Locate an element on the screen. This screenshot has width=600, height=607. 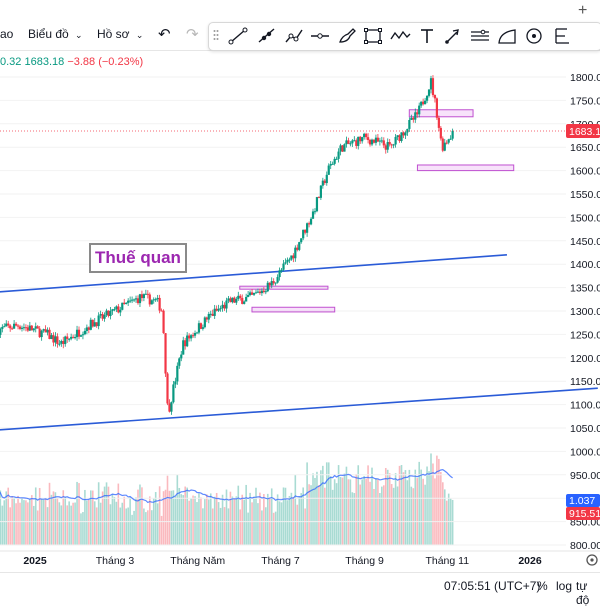
chart-type-menu: Biểu đồ ⌄ is located at coordinates (55, 34).